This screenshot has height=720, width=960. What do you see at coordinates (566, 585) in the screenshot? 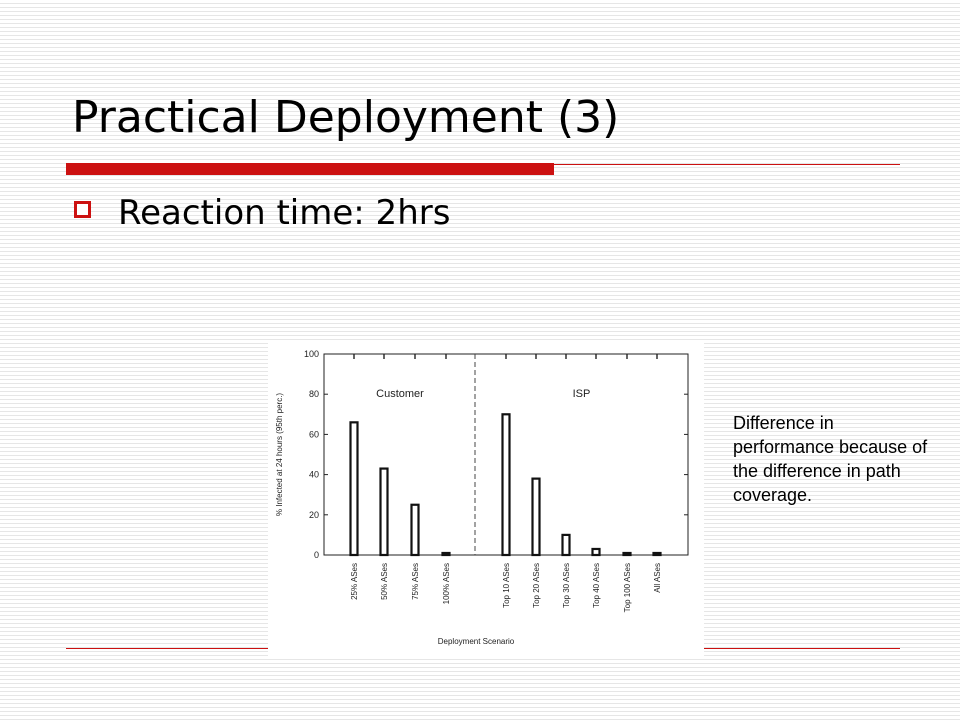
I see `x-tick-label: Top 30 ASes` at bounding box center [566, 585].